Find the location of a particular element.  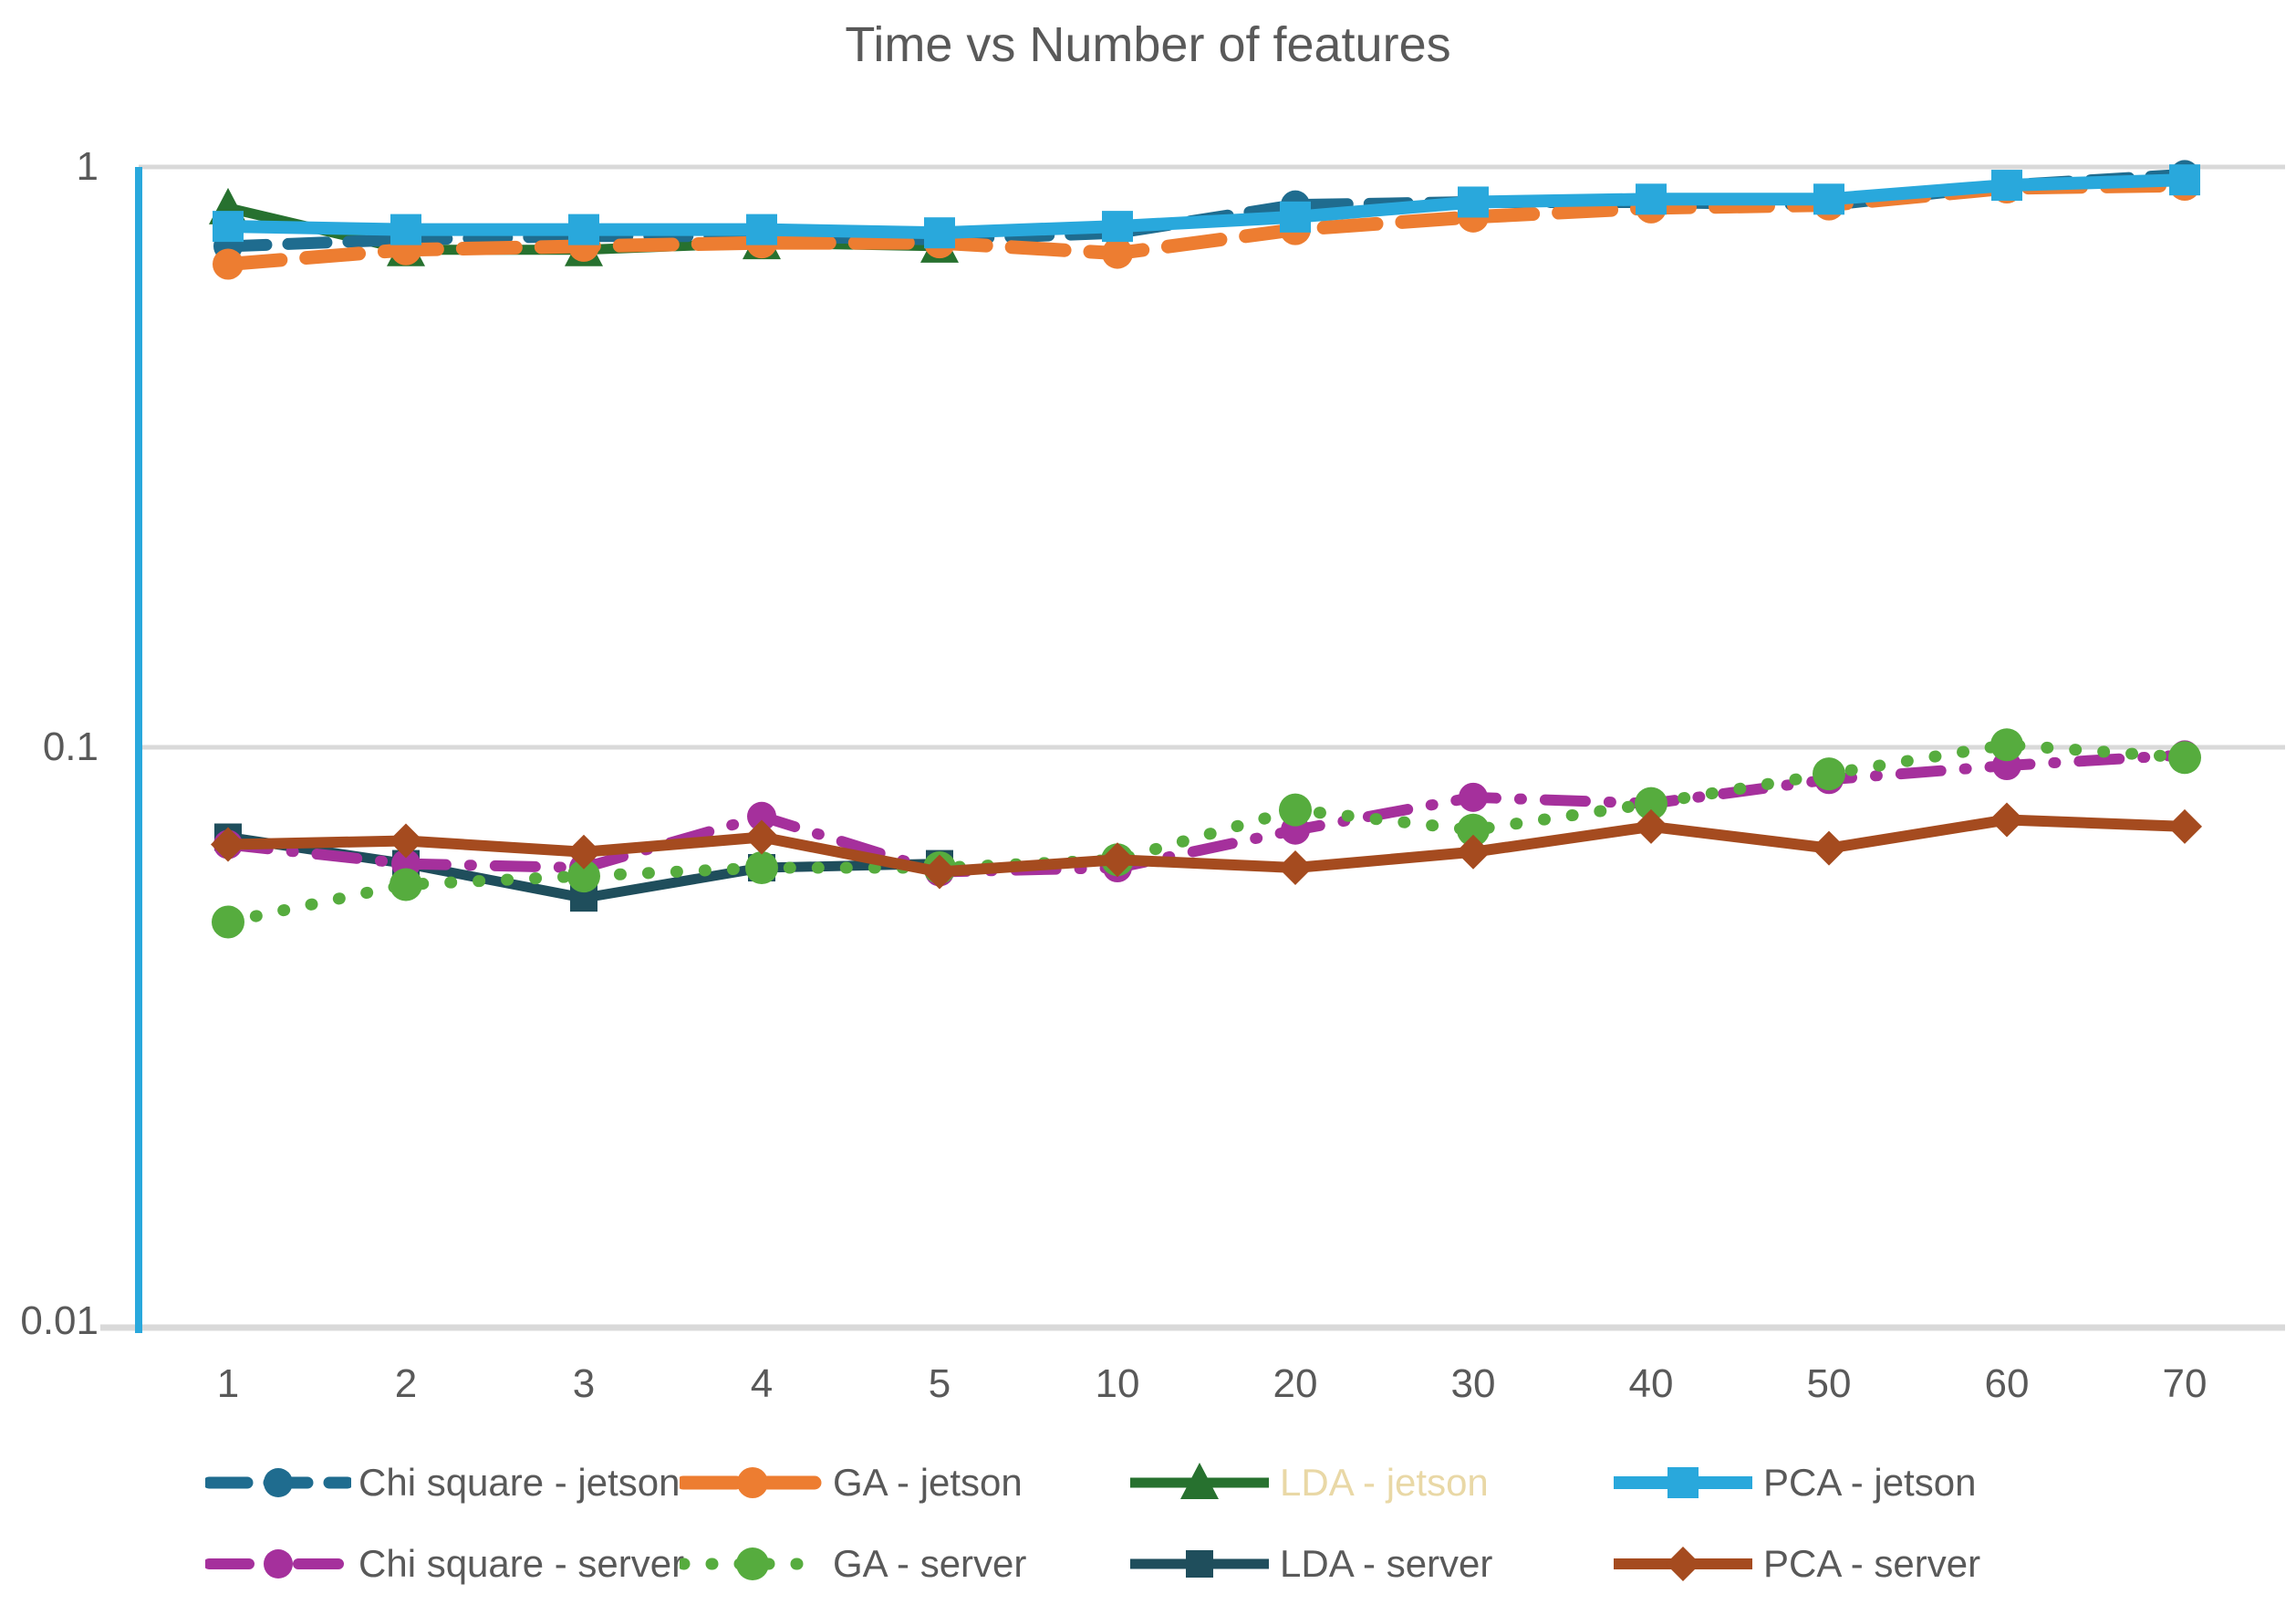

legend-item-ga---jetson: GA - jetson is located at coordinates (851, 1482).